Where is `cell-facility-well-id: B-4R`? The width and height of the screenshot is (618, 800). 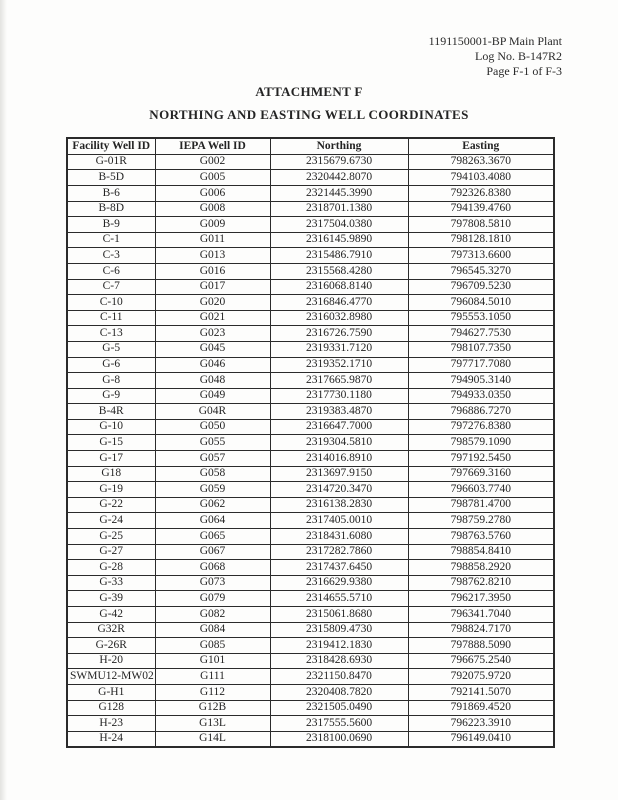 cell-facility-well-id: B-4R is located at coordinates (111, 411).